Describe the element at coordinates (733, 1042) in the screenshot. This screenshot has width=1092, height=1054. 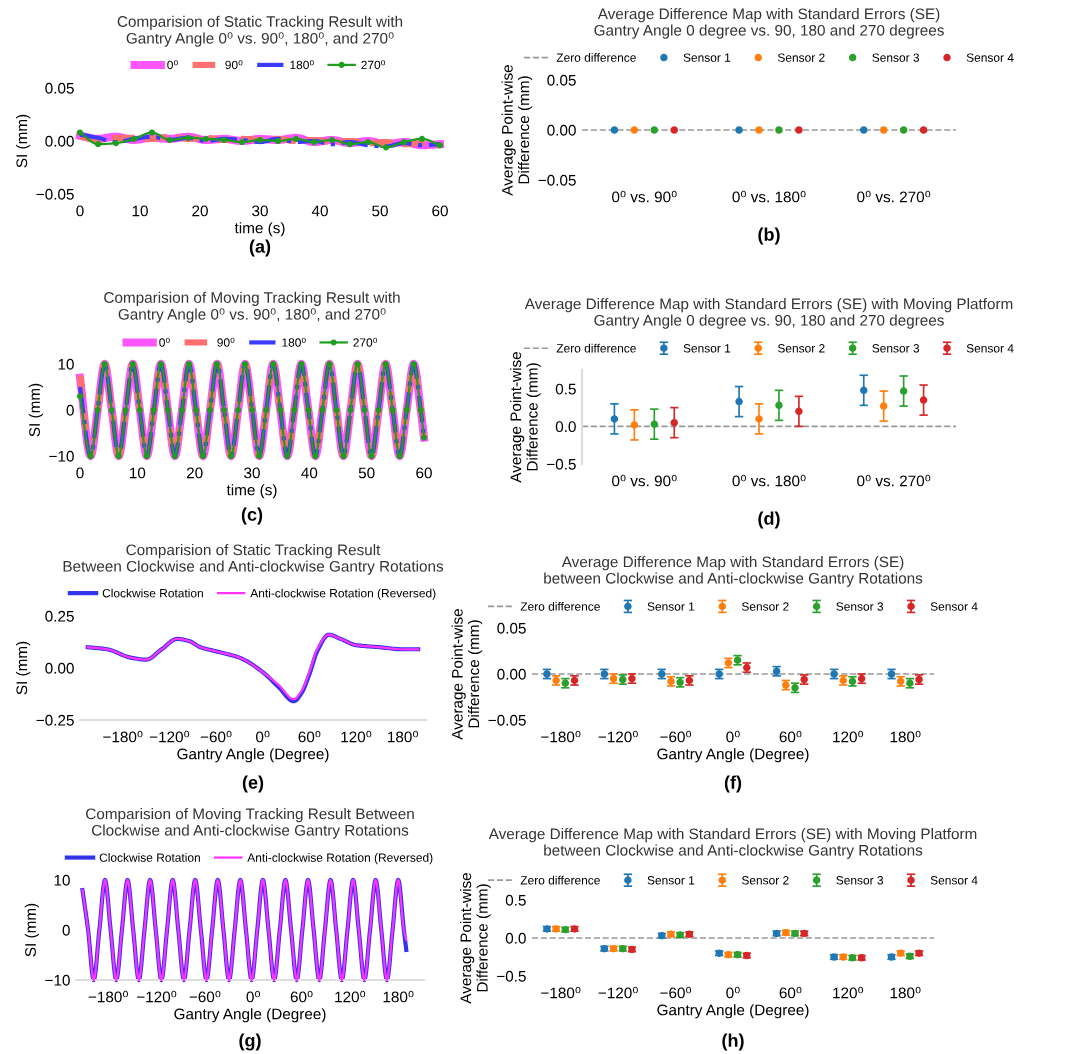
I see `text: (h)` at that location.